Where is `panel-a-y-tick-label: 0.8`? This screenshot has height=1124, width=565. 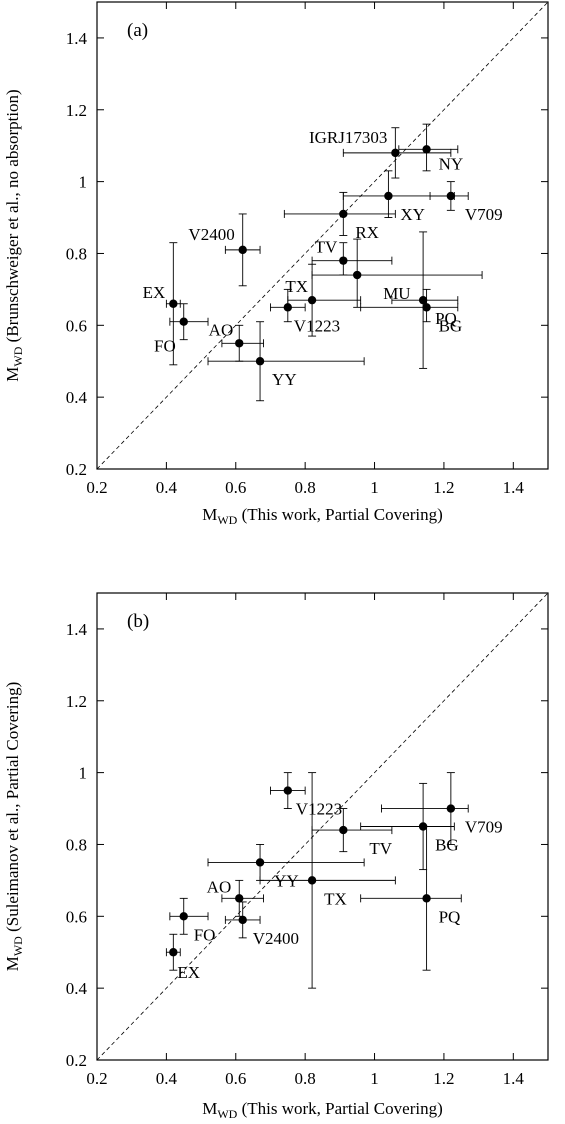 panel-a-y-tick-label: 0.8 is located at coordinates (76, 253).